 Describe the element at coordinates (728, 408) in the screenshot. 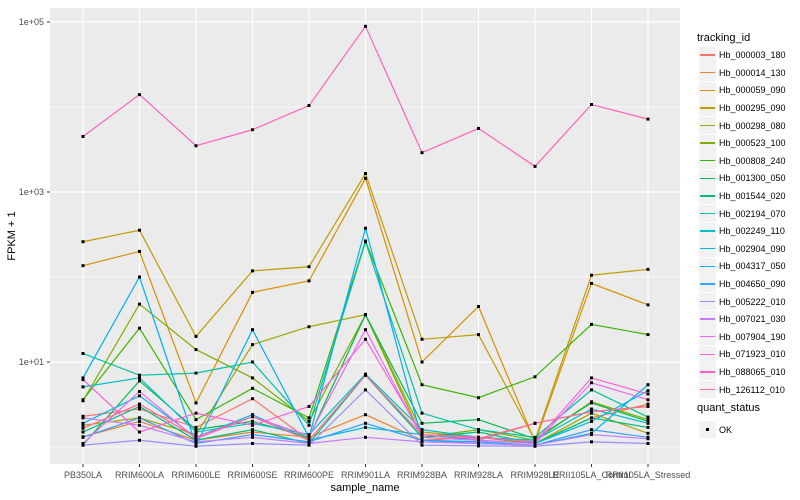

I see `quant-status-legend-title: quant_status` at that location.